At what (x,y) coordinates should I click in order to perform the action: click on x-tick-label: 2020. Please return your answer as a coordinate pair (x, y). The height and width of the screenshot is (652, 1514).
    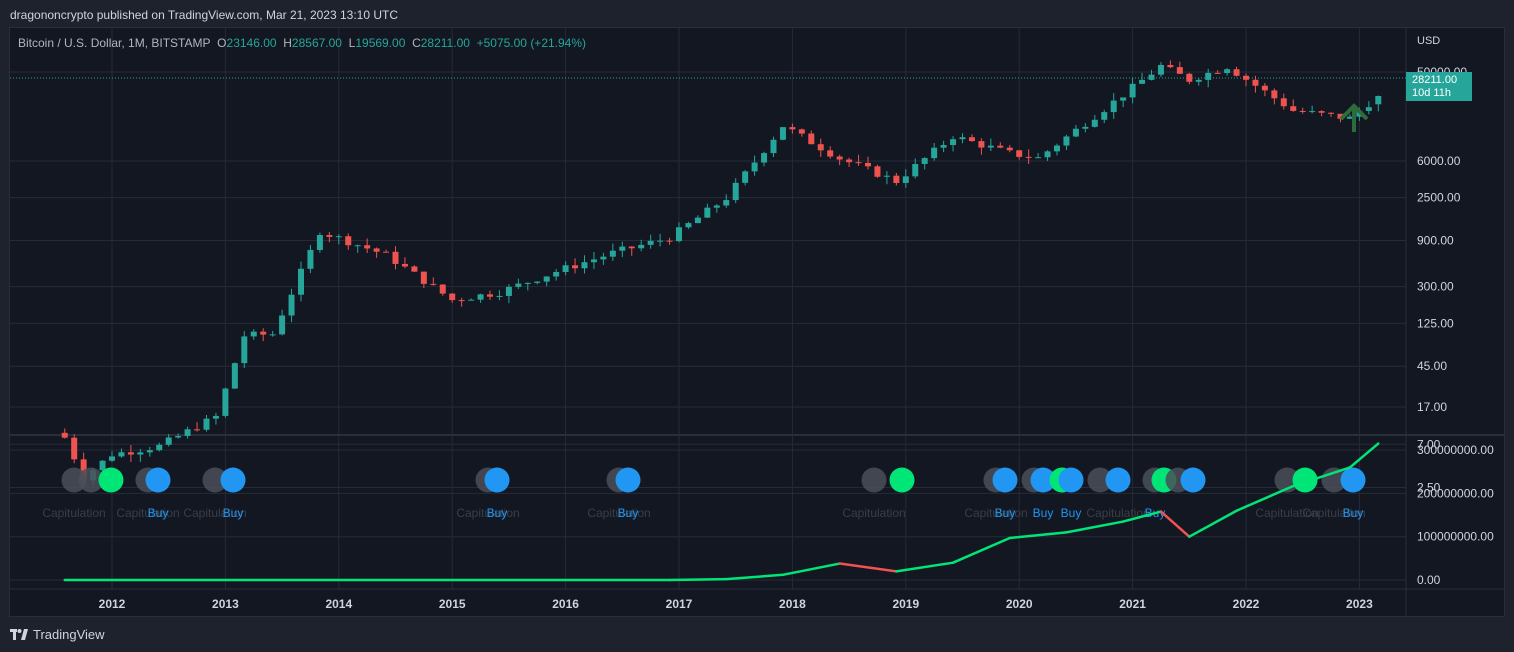
    Looking at the image, I should click on (1019, 604).